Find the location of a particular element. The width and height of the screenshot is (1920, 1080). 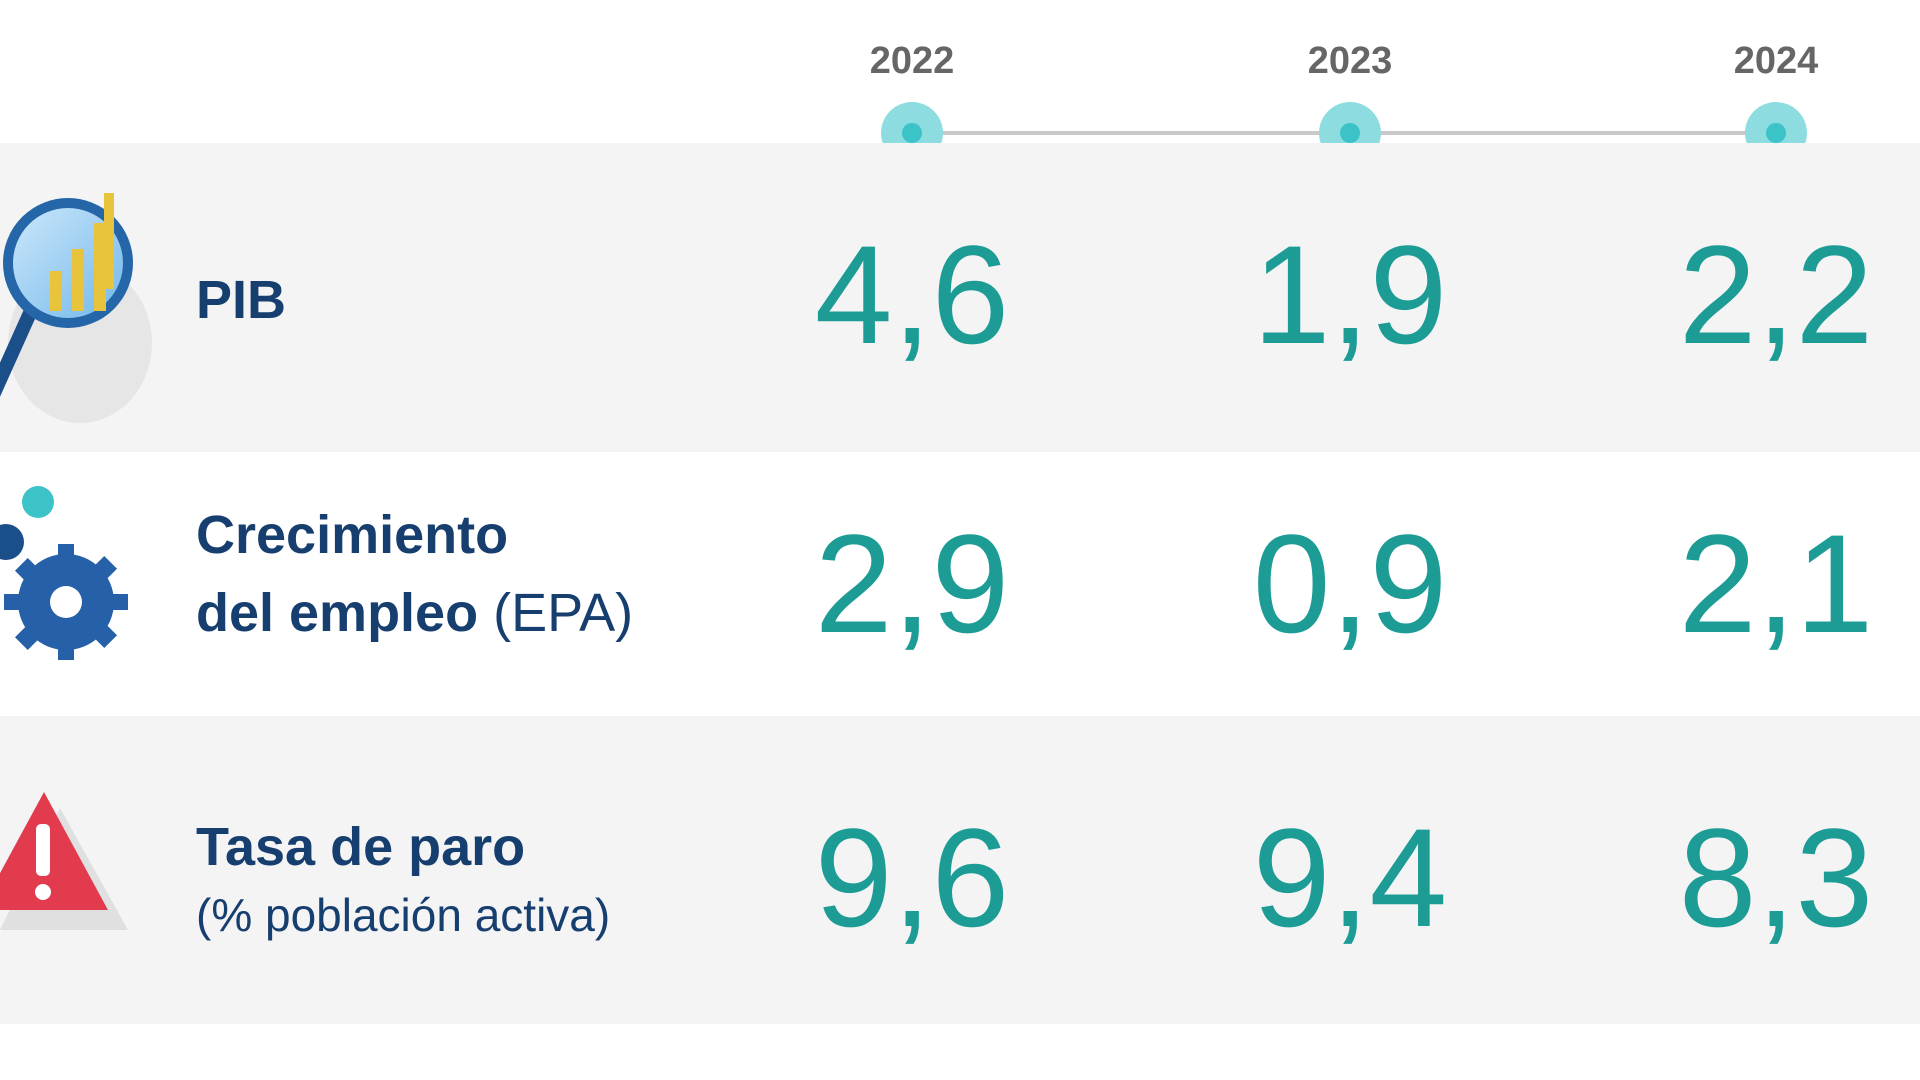

row-label-empleo-line1: Crecimiento is located at coordinates (352, 535).